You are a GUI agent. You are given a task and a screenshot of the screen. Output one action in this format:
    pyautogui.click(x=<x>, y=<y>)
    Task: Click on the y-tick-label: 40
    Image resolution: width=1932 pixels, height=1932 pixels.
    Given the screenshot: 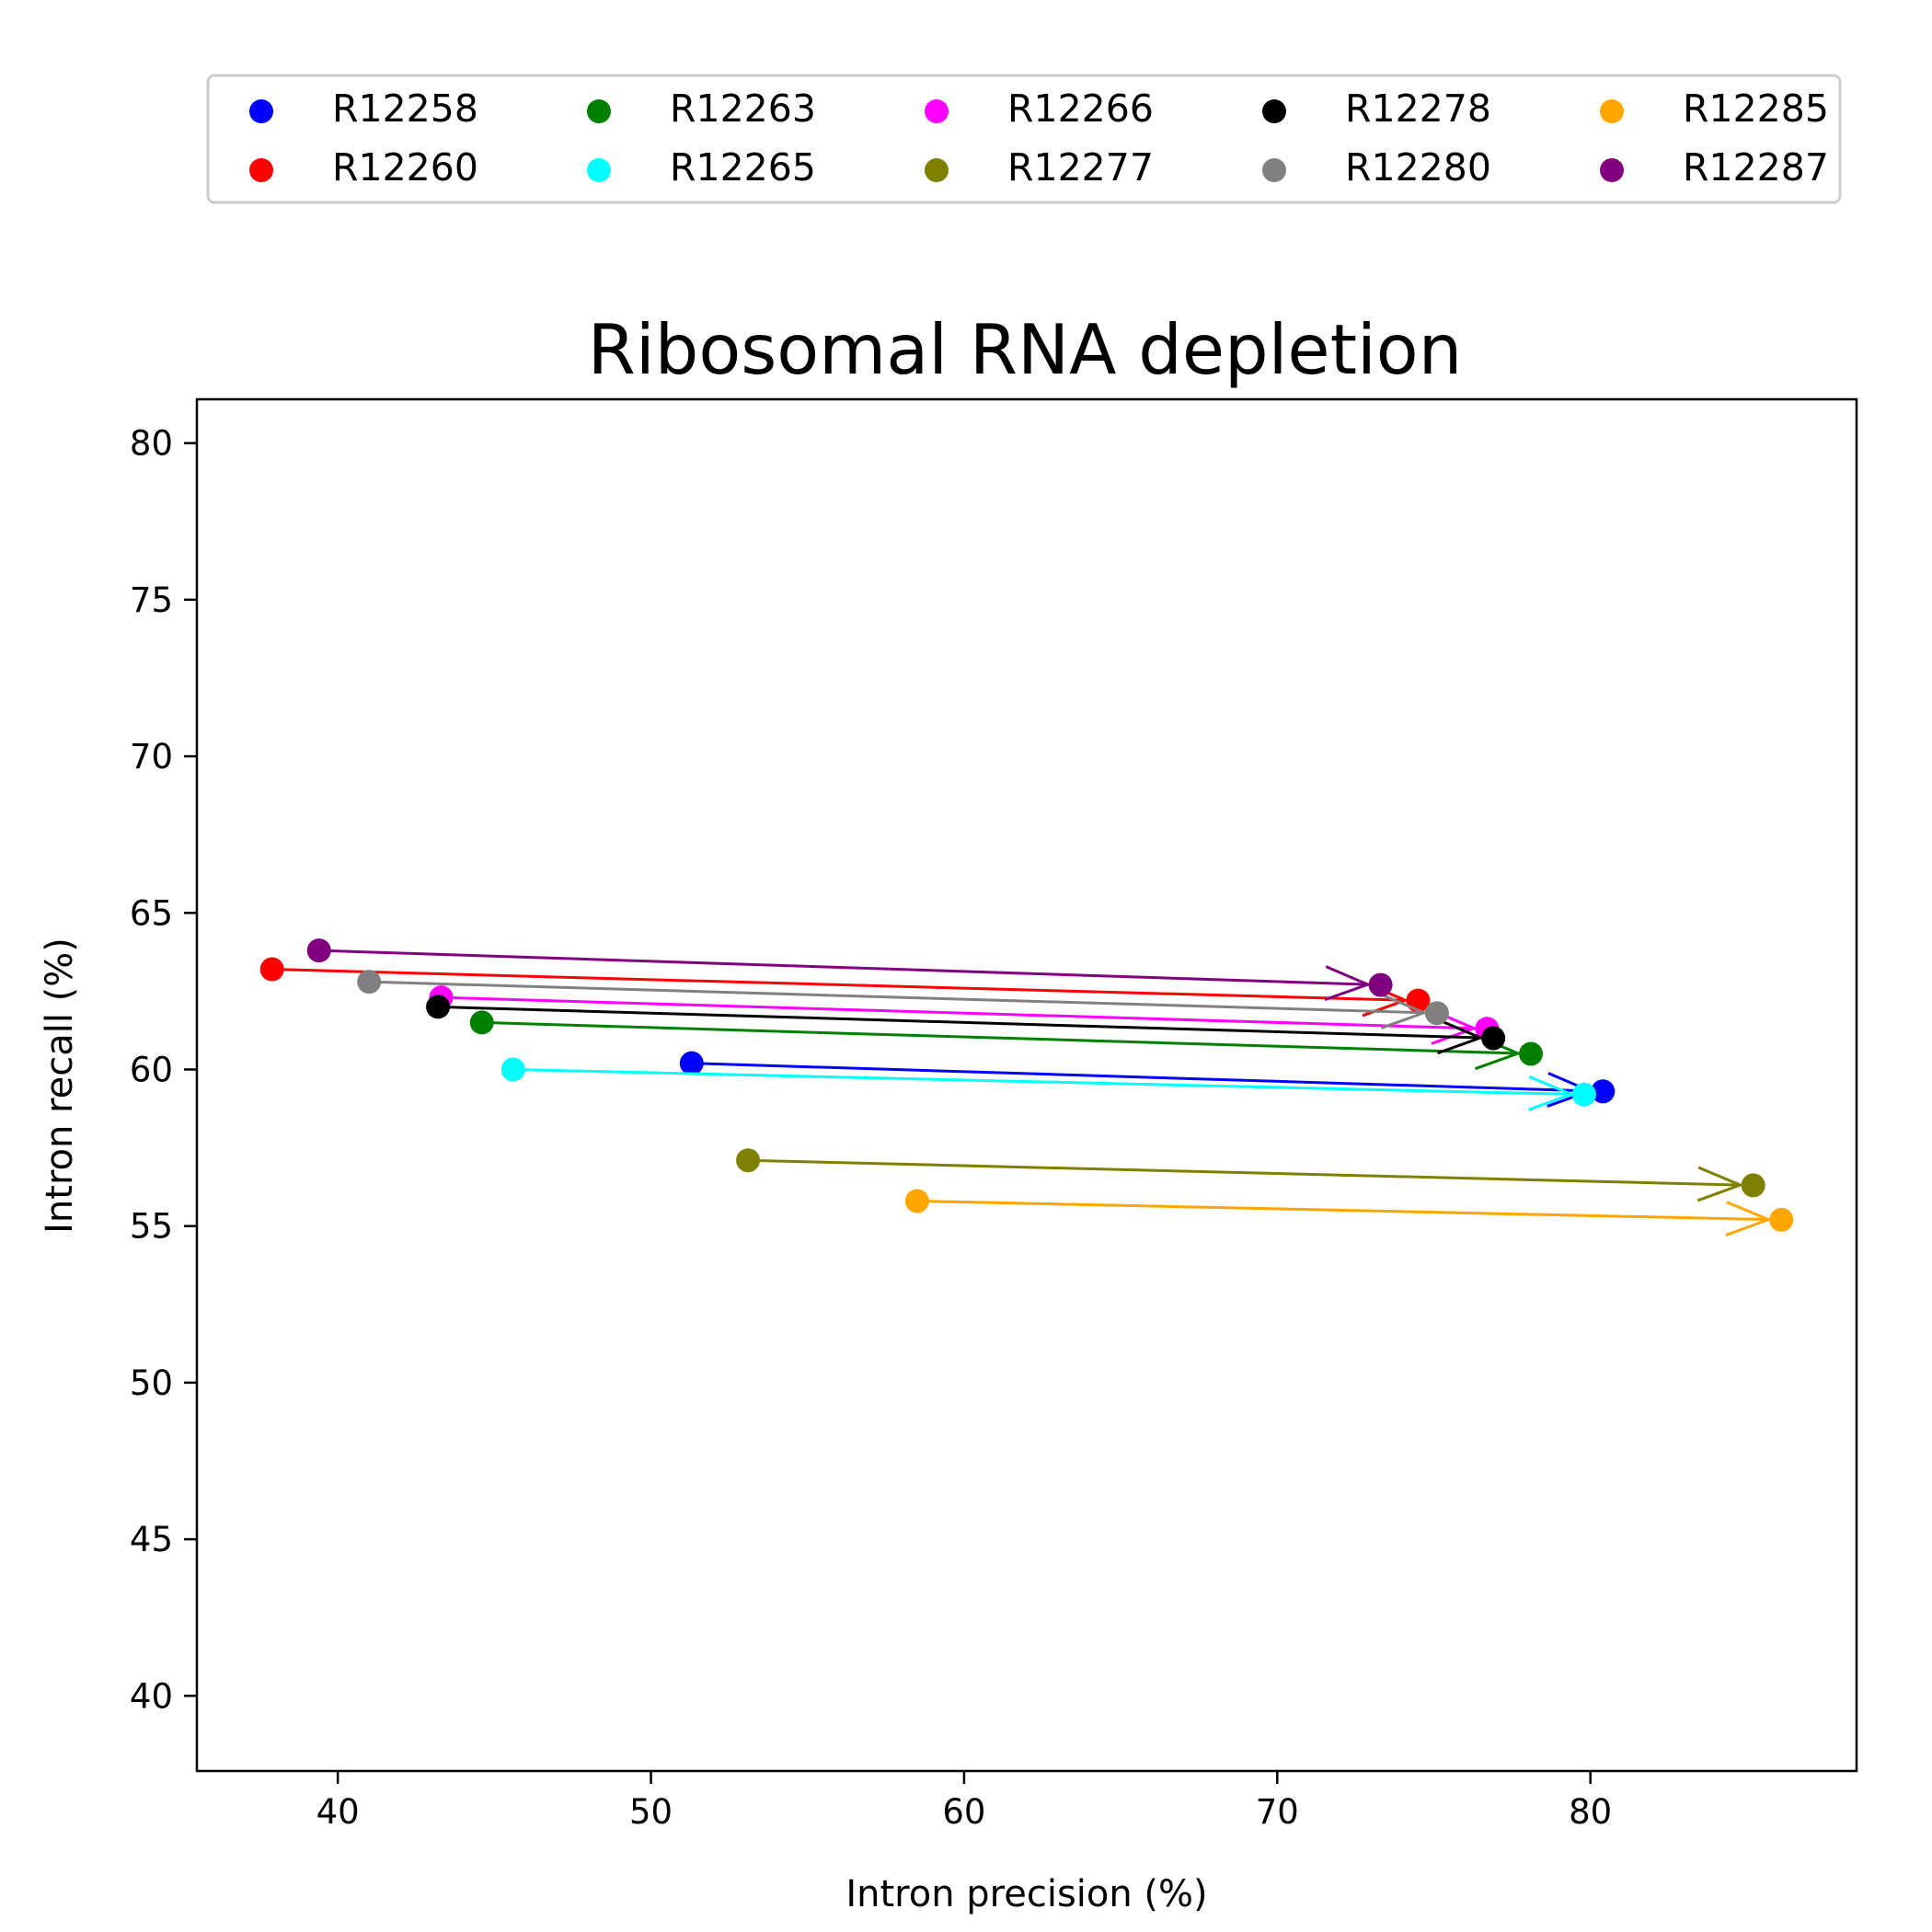 What is the action you would take?
    pyautogui.click(x=151, y=1696)
    